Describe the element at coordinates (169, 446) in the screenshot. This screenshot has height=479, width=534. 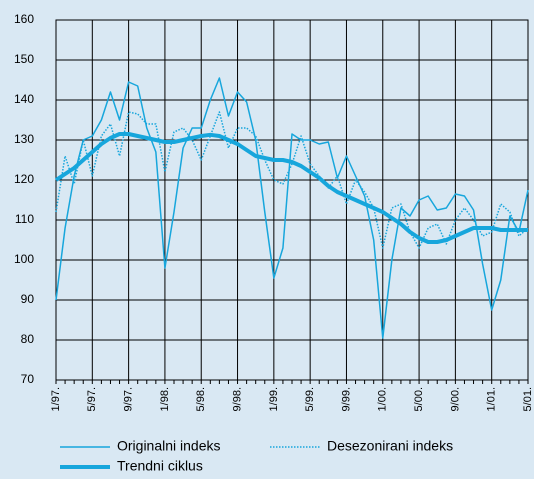
I see `legend-label: Originalni indeks` at that location.